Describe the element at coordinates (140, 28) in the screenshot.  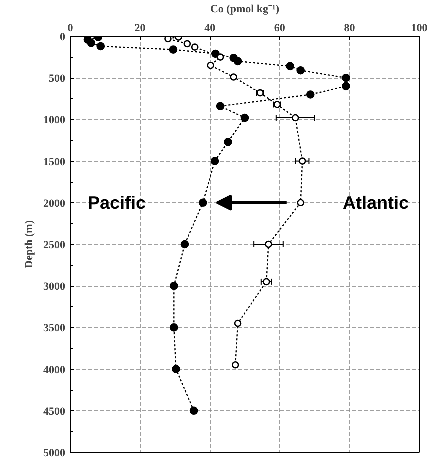
I see `x-tick-label: 20` at that location.